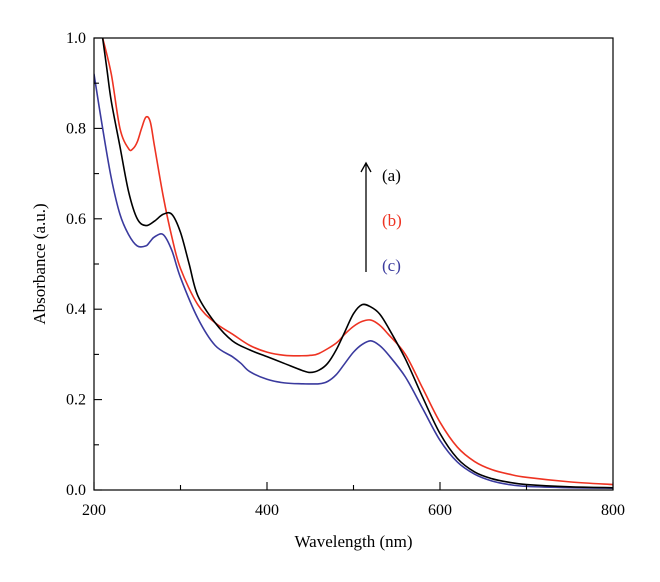 This screenshot has height=582, width=660. Describe the element at coordinates (381, 218) in the screenshot. I see `legend: (a) (b) (c)` at that location.